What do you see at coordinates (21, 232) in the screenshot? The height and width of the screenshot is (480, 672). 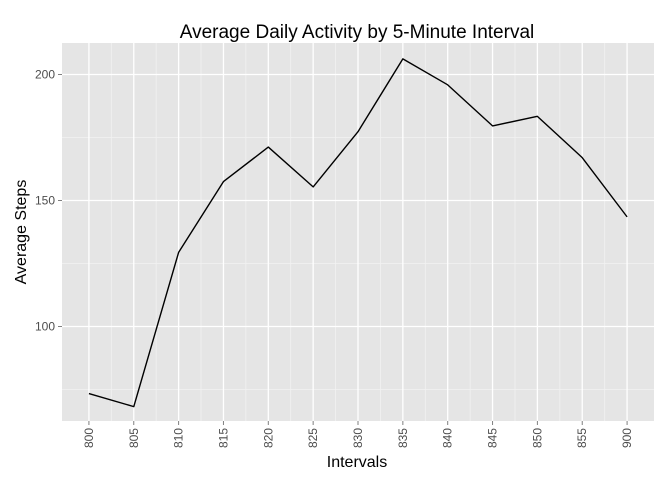 I see `y-axis-title: Average Steps` at bounding box center [21, 232].